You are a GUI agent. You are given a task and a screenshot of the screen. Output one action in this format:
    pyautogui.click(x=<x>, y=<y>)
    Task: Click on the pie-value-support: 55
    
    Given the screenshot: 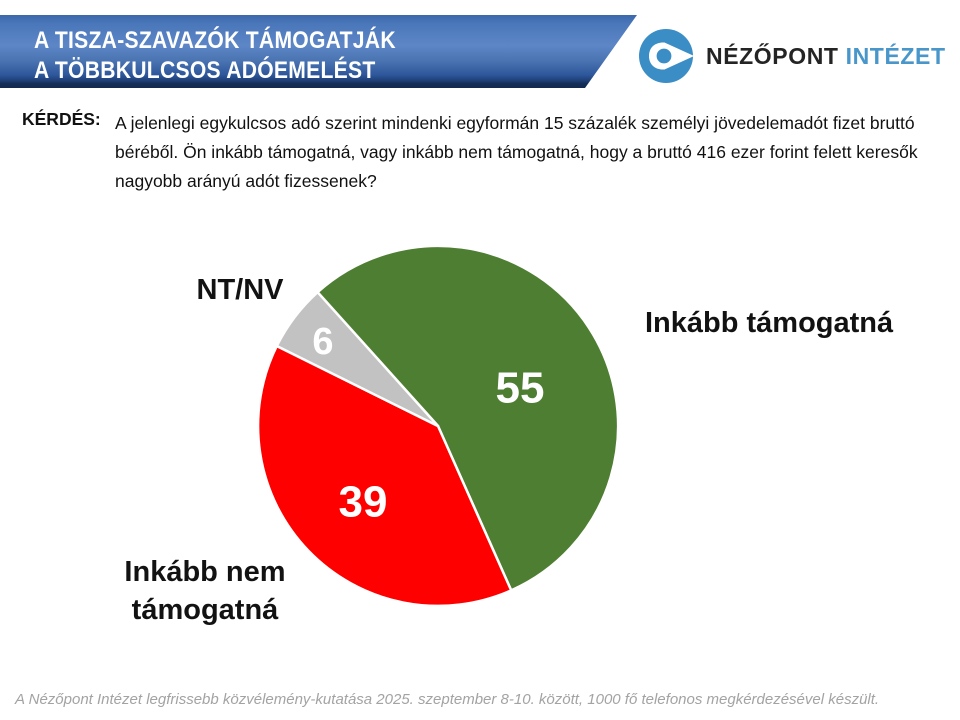 What is the action you would take?
    pyautogui.click(x=520, y=388)
    